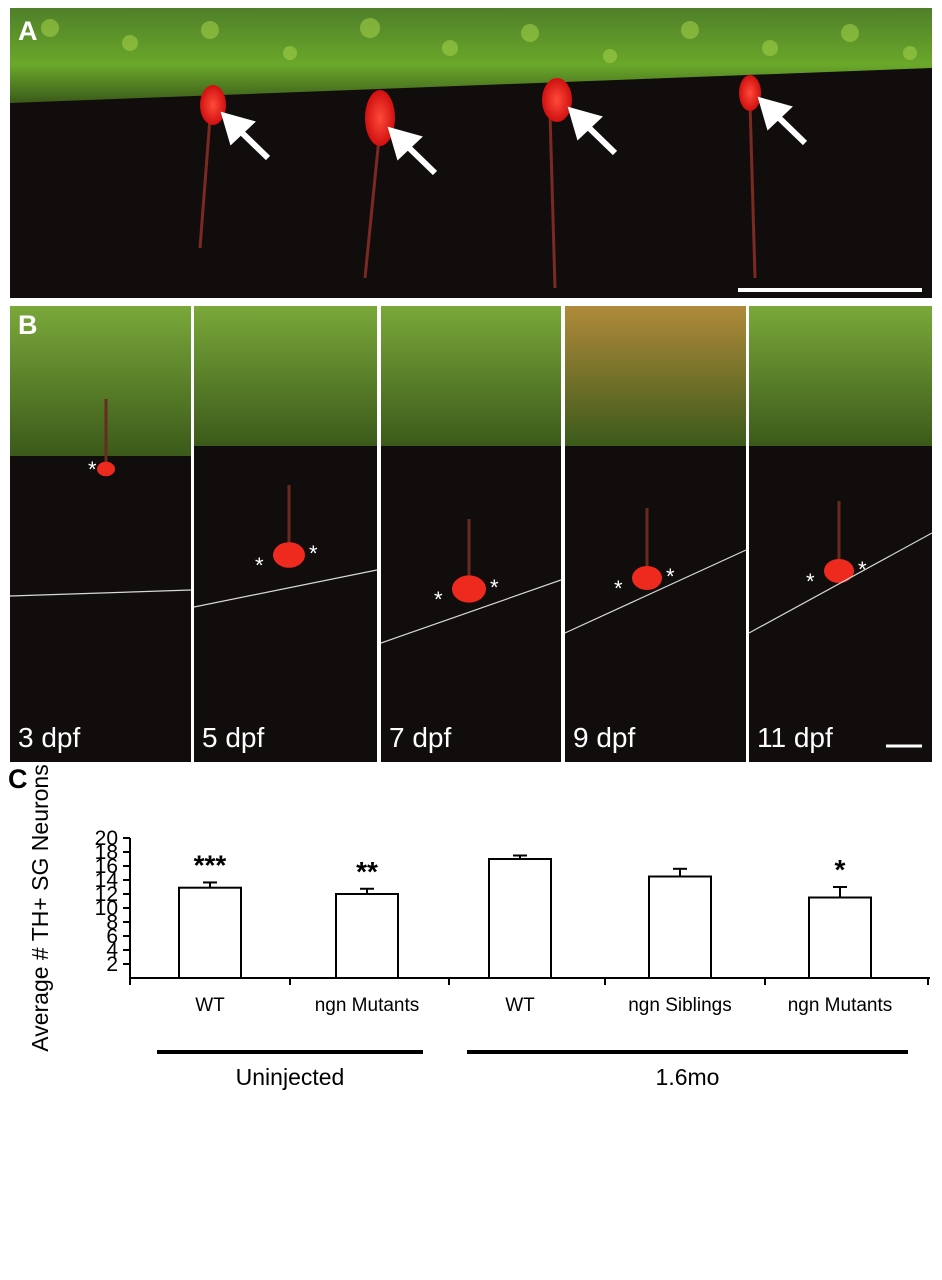  I want to click on y-tick-label: 20, so click(106, 838).